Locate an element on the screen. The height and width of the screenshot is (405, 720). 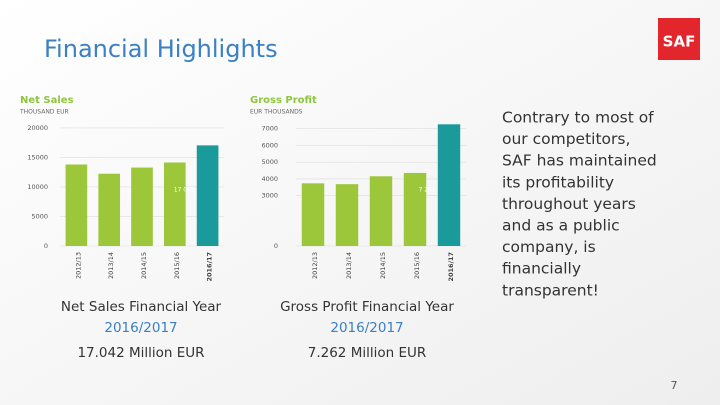
y-tick-label: 6000 is located at coordinates (269, 145).